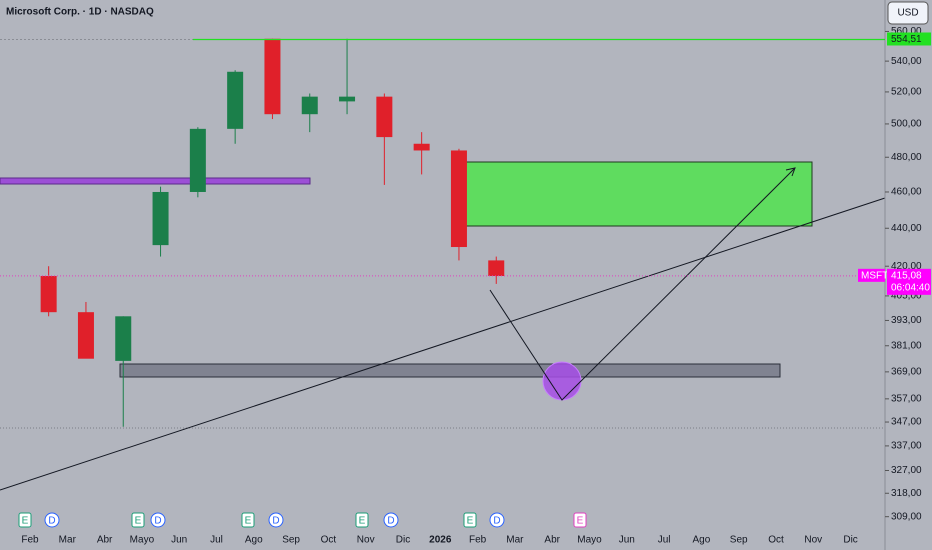  Describe the element at coordinates (906, 398) in the screenshot. I see `y-tick-label: 357,00` at that location.